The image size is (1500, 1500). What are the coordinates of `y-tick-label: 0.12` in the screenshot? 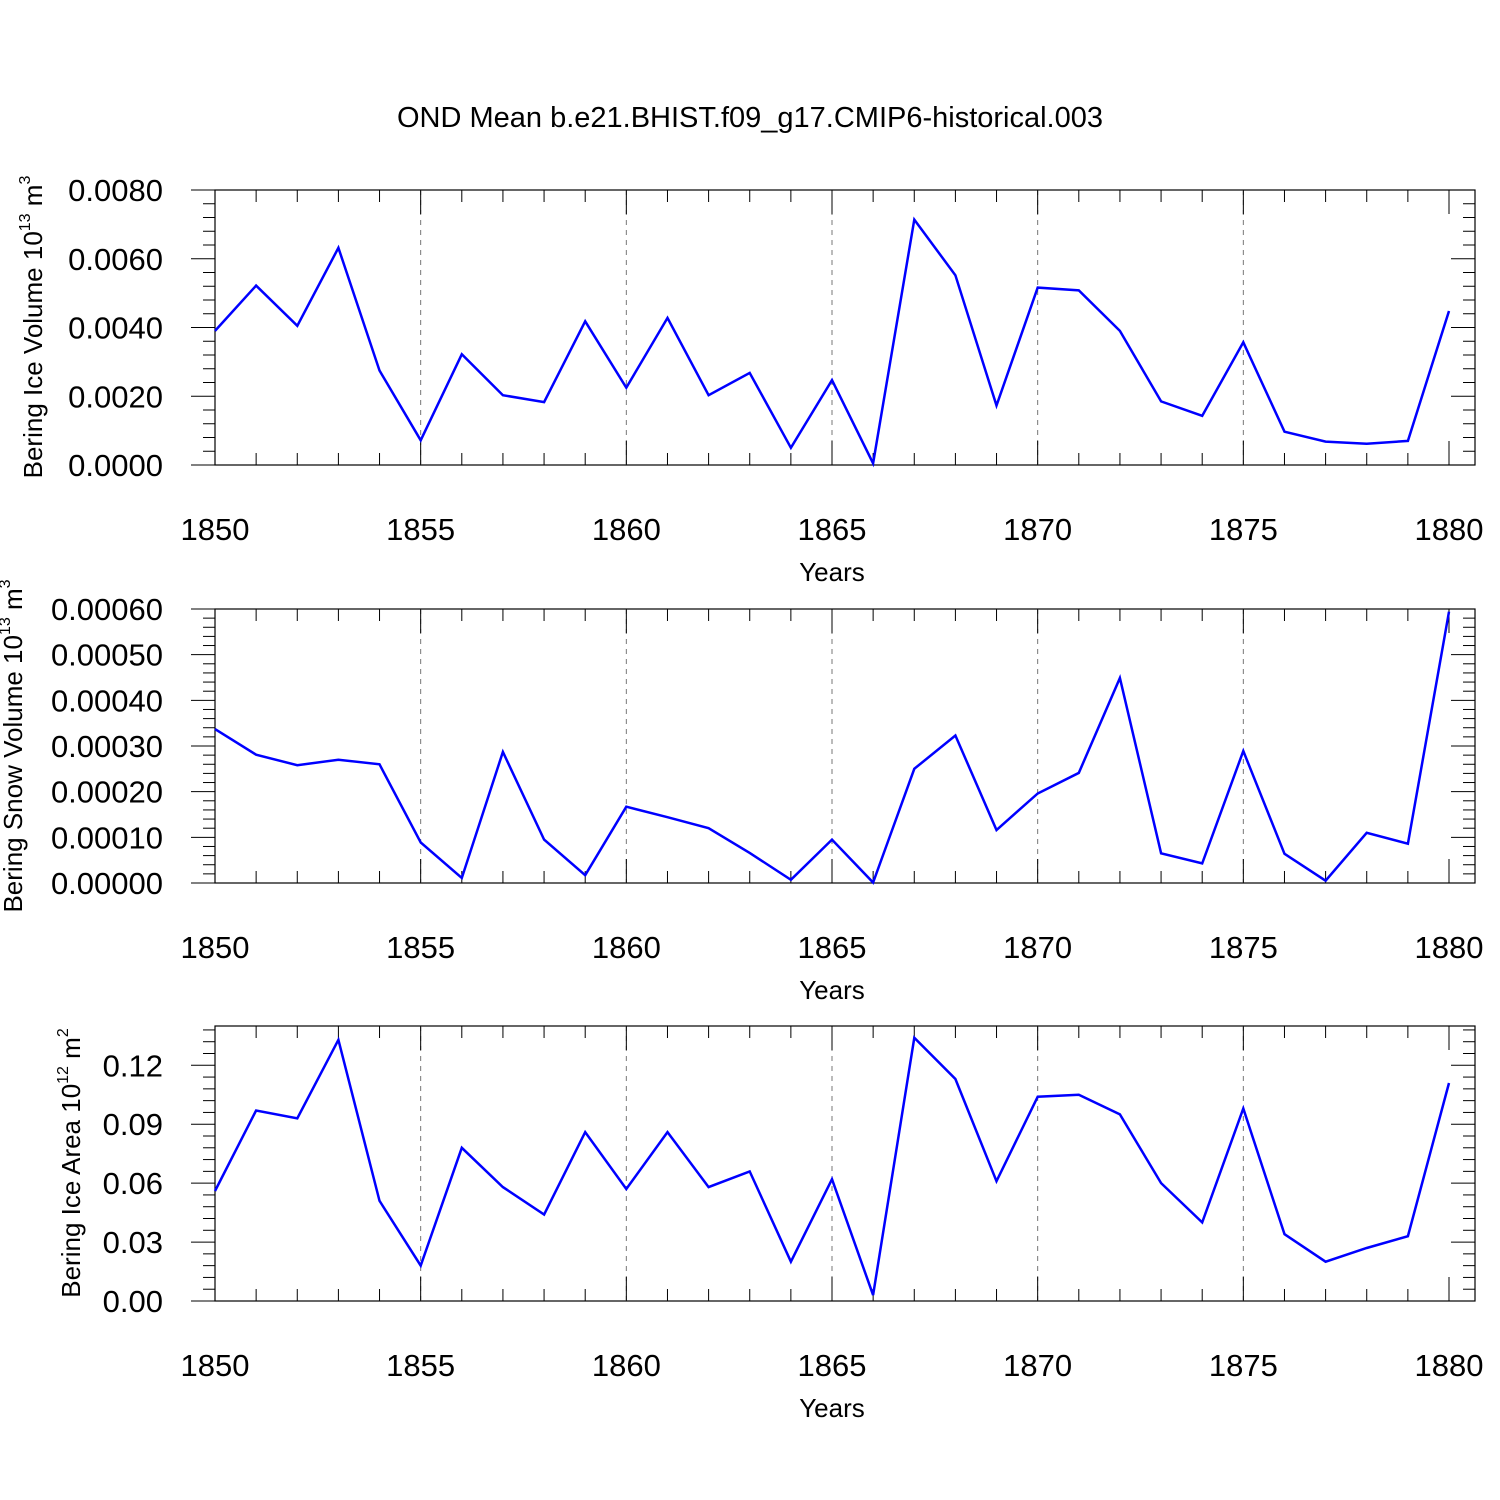 It's located at (133, 1065).